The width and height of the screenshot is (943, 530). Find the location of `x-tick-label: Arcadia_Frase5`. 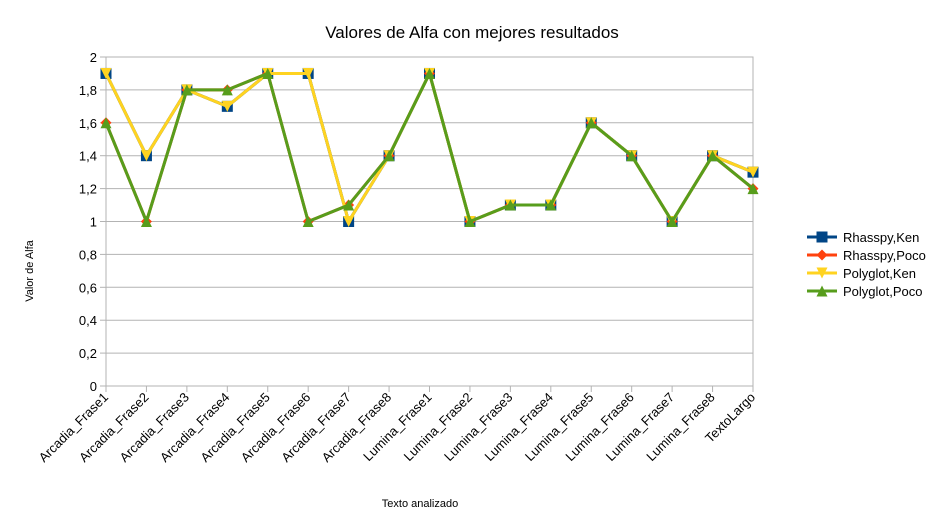

x-tick-label: Arcadia_Frase5 is located at coordinates (235, 428).